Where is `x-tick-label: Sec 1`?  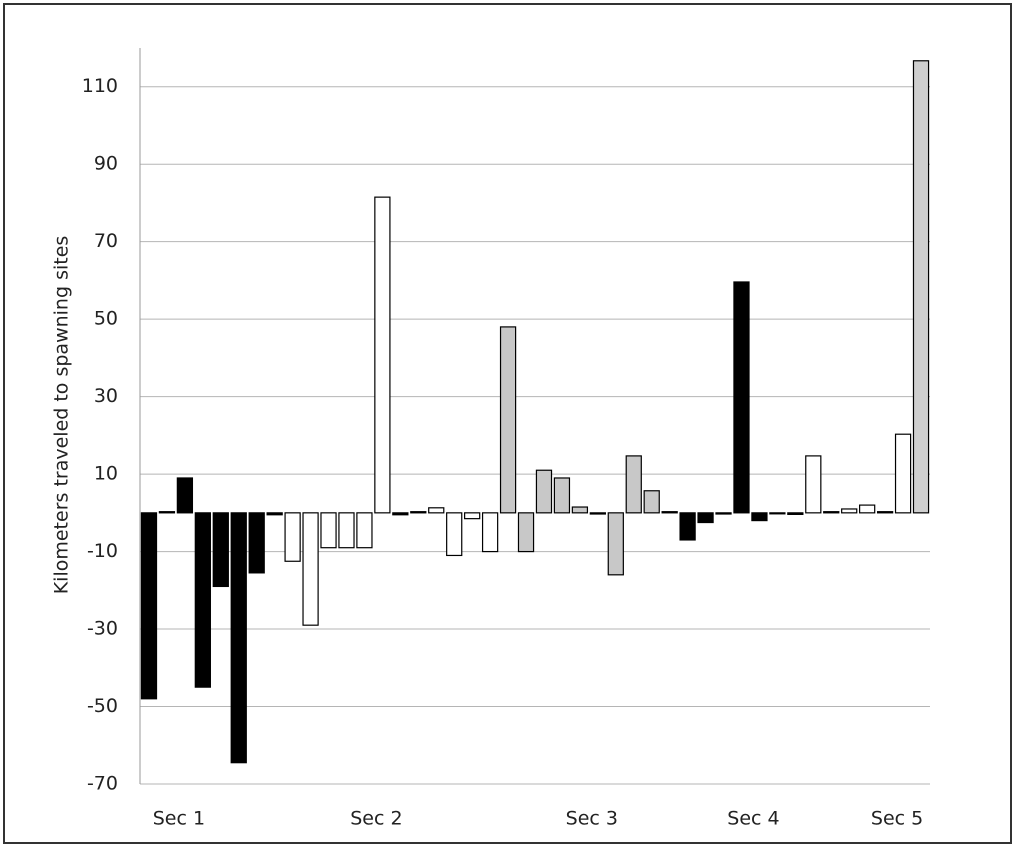 x-tick-label: Sec 1 is located at coordinates (179, 819).